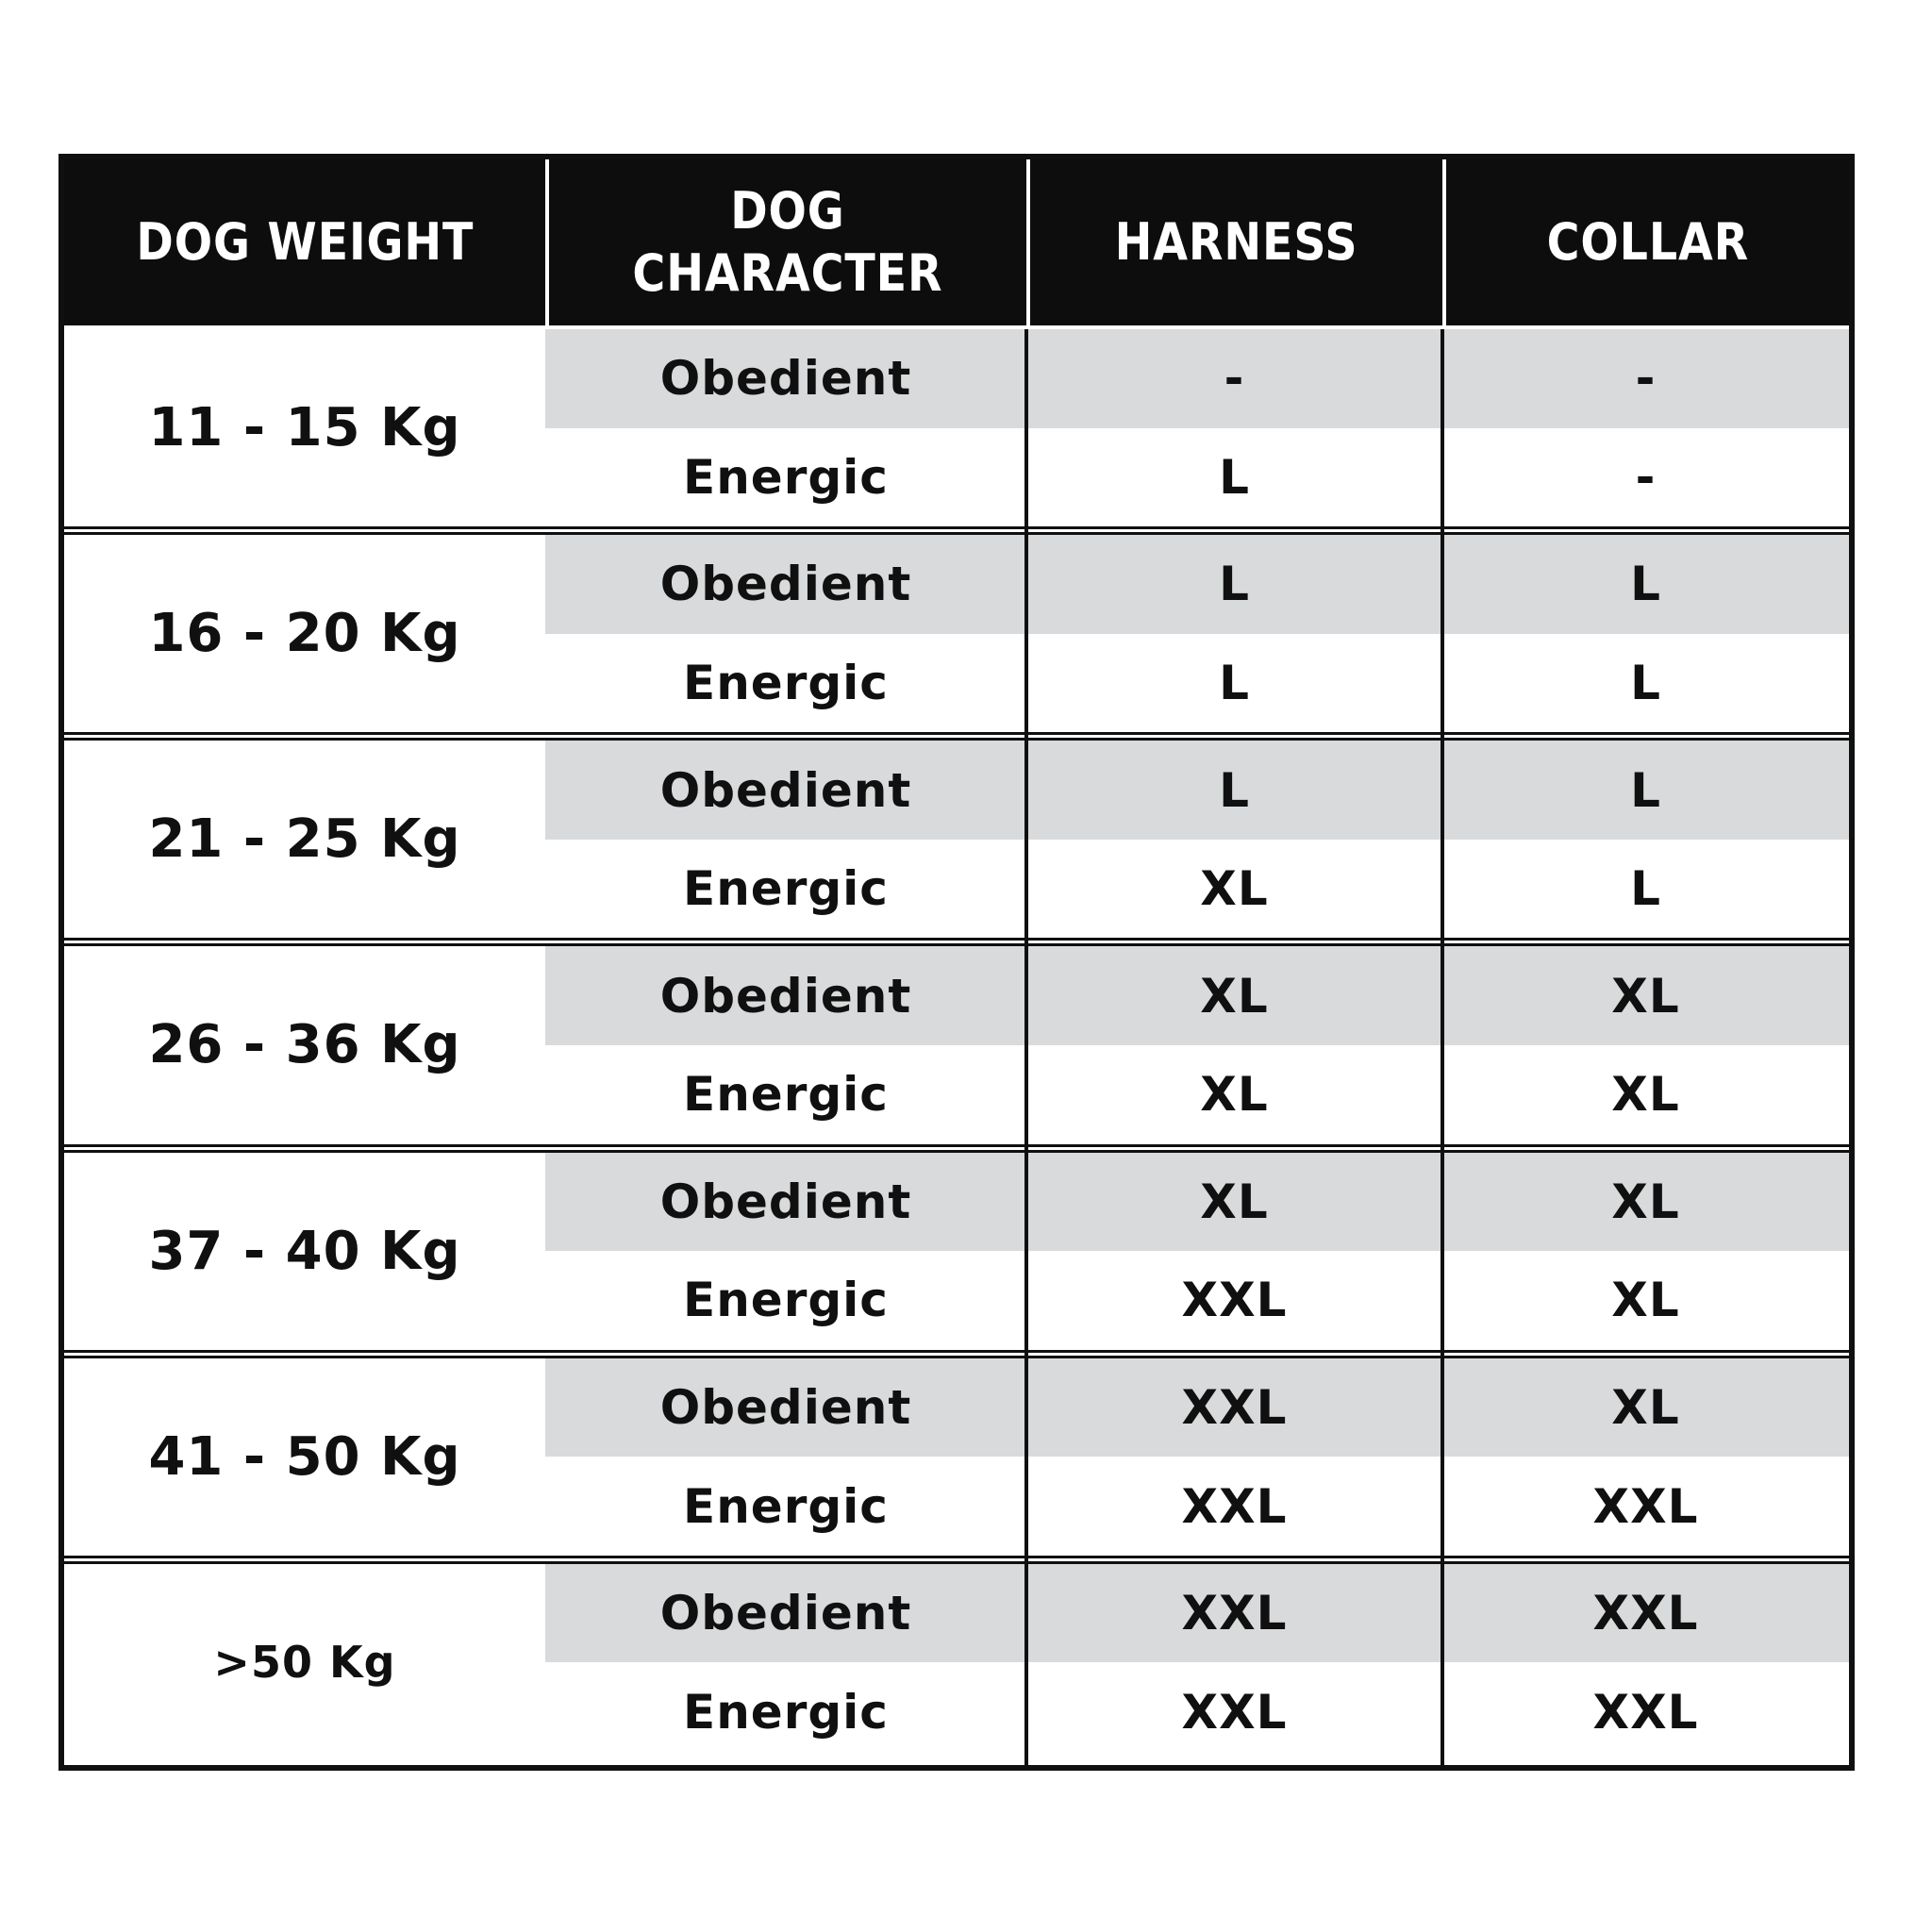  I want to click on weight-group: 11 - 15 Kg Obedient - - Energic L -, so click(957, 428).